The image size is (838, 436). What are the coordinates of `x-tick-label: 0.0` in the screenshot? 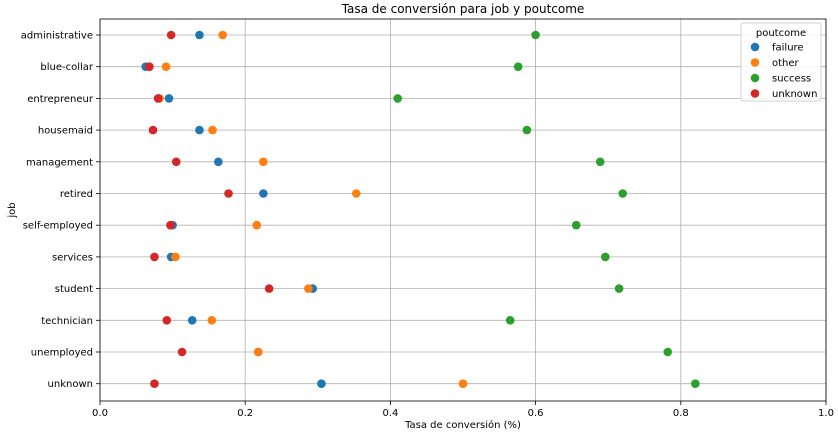 It's located at (100, 413).